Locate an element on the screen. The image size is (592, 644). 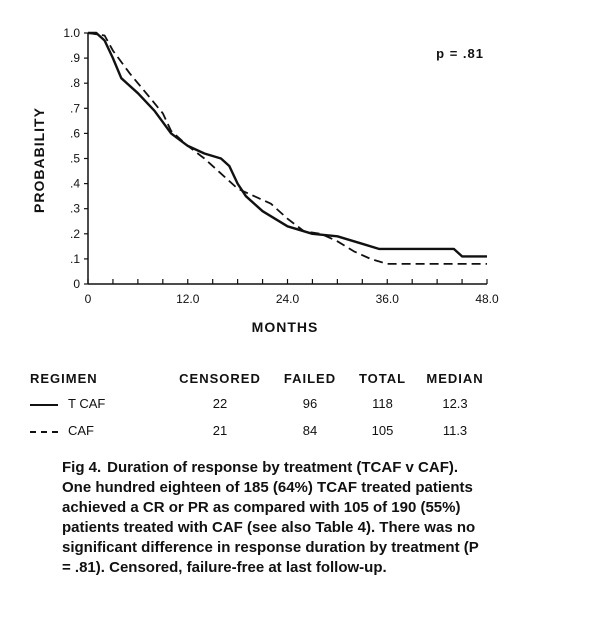
total-cell: 118 is located at coordinates (382, 403).